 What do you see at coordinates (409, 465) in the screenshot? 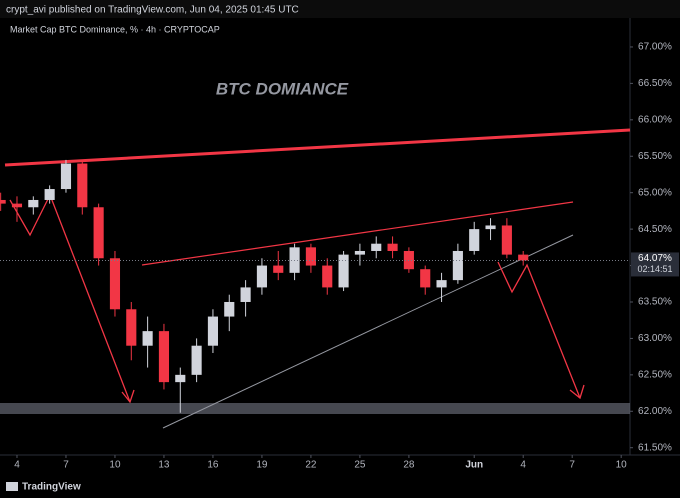
I see `x-tick-label: 28` at bounding box center [409, 465].